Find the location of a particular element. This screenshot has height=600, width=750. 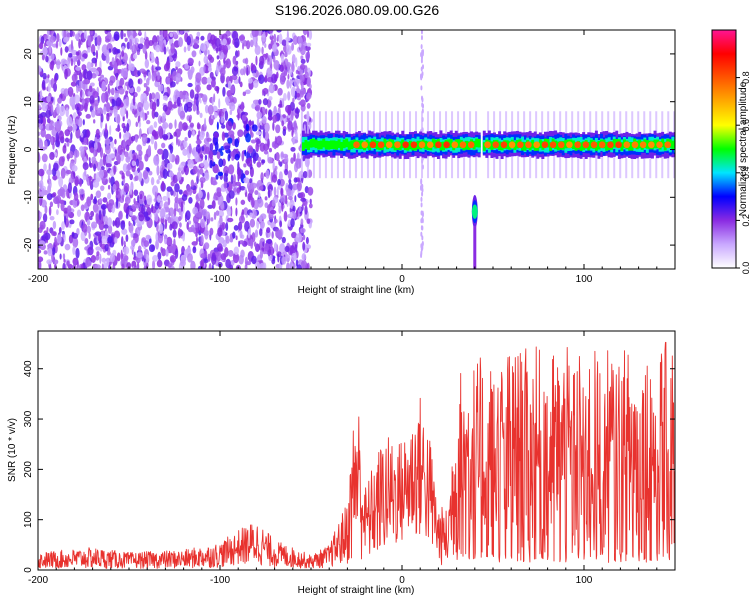

y-tick-label: 0 is located at coordinates (28, 149).